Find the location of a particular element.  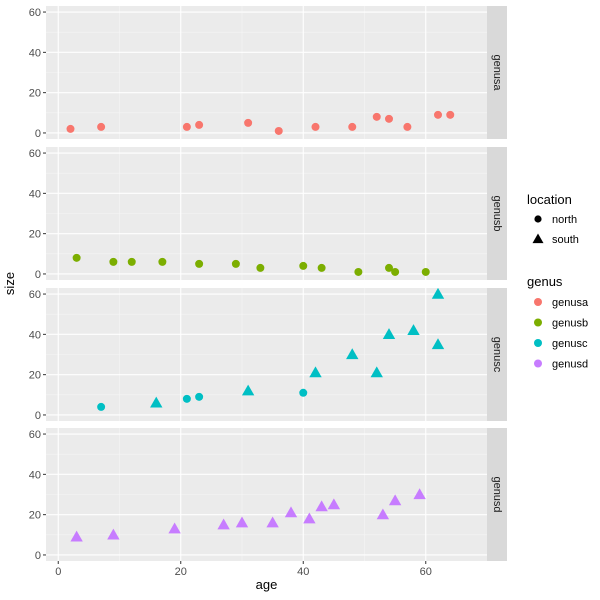

x-tick-label: 40 is located at coordinates (303, 572).